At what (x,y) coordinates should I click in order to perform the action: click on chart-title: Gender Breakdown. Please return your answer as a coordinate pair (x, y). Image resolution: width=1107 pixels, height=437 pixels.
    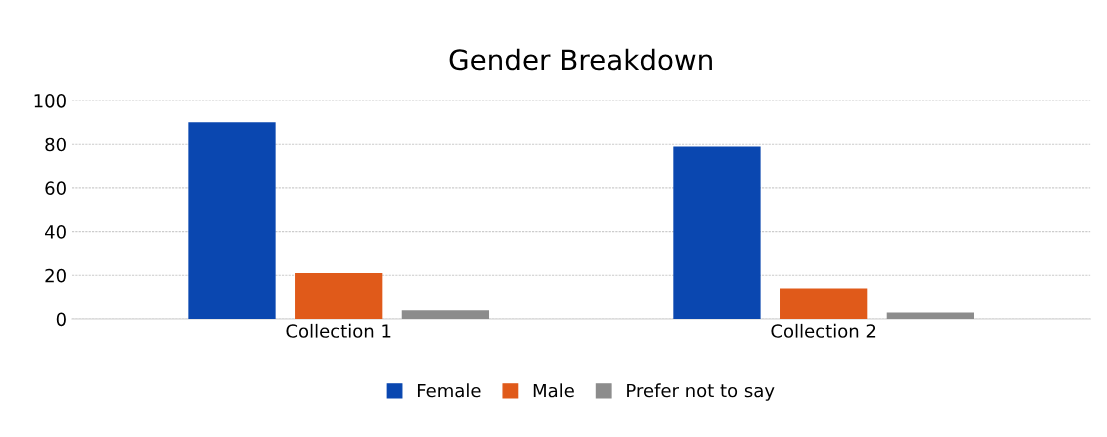
    Looking at the image, I should click on (580, 59).